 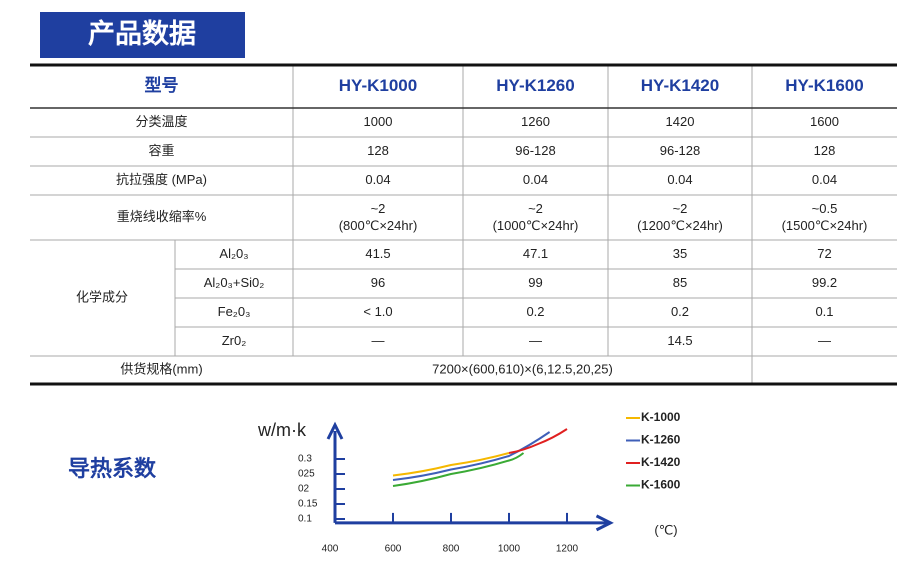 What do you see at coordinates (305, 519) in the screenshot?
I see `y-tick-label: 0.1` at bounding box center [305, 519].